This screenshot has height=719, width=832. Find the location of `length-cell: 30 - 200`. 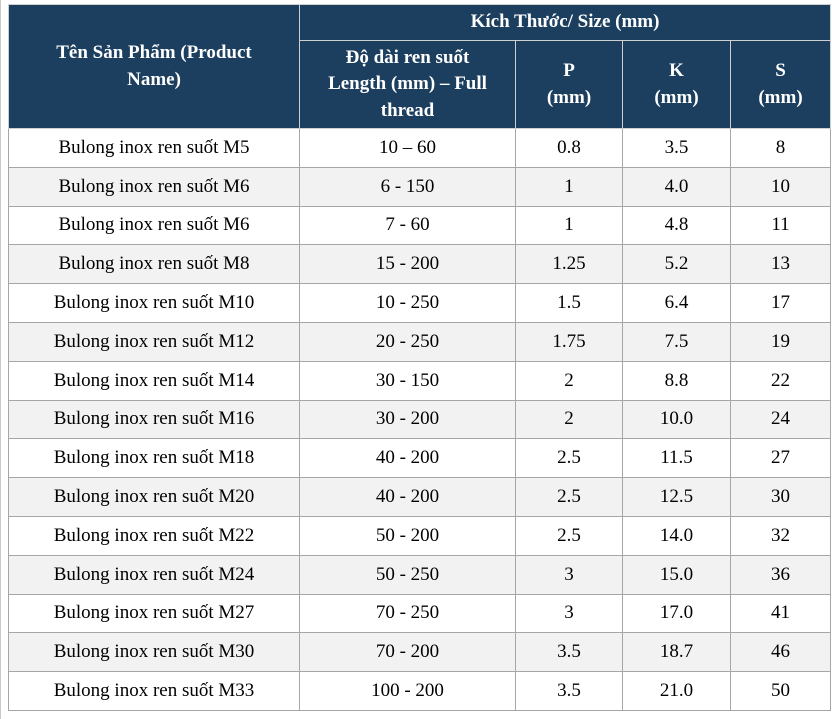

length-cell: 30 - 200 is located at coordinates (407, 419).